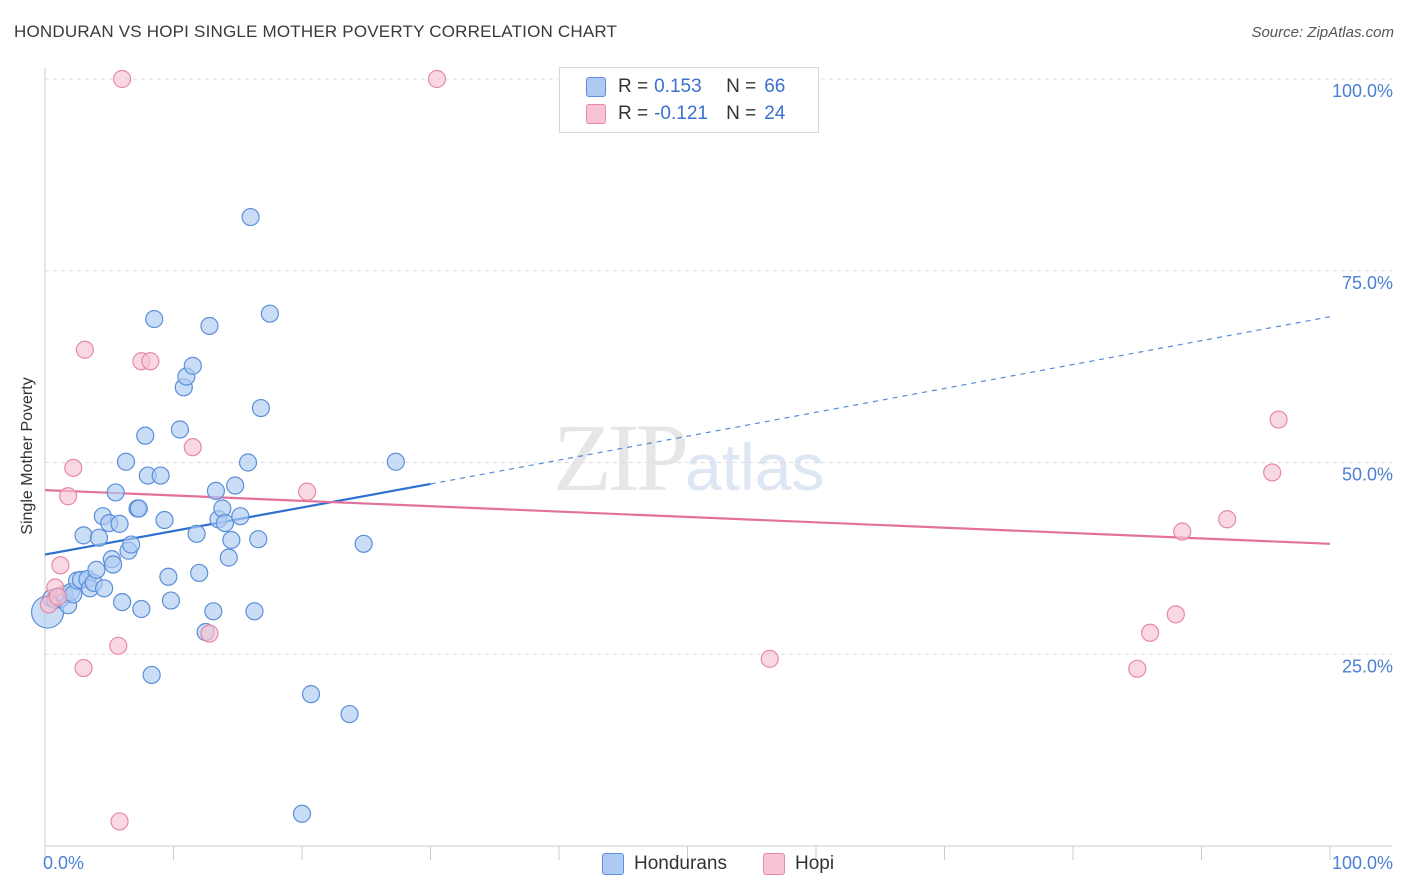 Image resolution: width=1406 pixels, height=892 pixels. I want to click on bottom-legend-hondurans: Hondurans, so click(664, 864).